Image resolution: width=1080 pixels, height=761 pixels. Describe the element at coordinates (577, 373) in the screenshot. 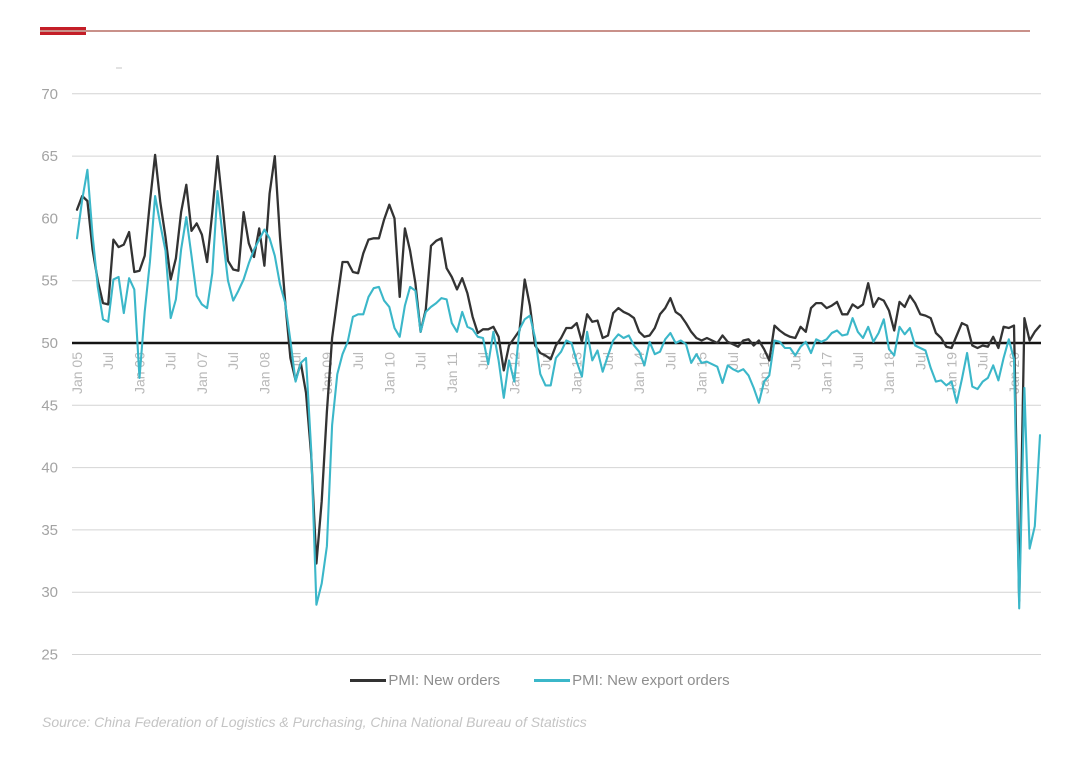

I see `svg-text: Jan 13` at that location.